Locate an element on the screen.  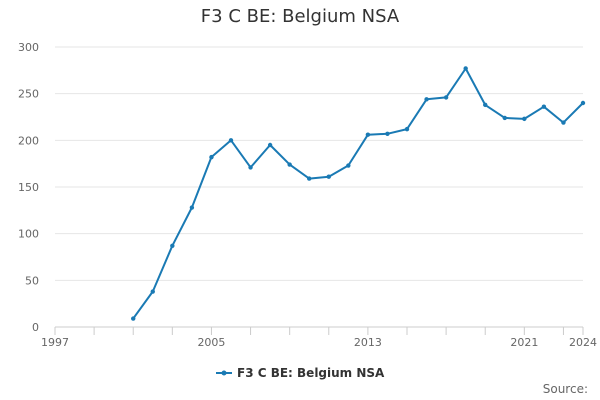
chart-title: F3 C BE: Belgium NSA is located at coordinates (300, 16).